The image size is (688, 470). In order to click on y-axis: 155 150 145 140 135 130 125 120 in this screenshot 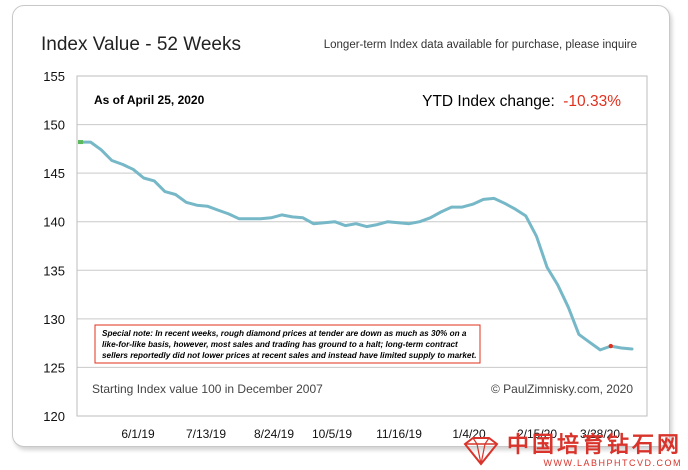, I will do `click(54, 246)`.